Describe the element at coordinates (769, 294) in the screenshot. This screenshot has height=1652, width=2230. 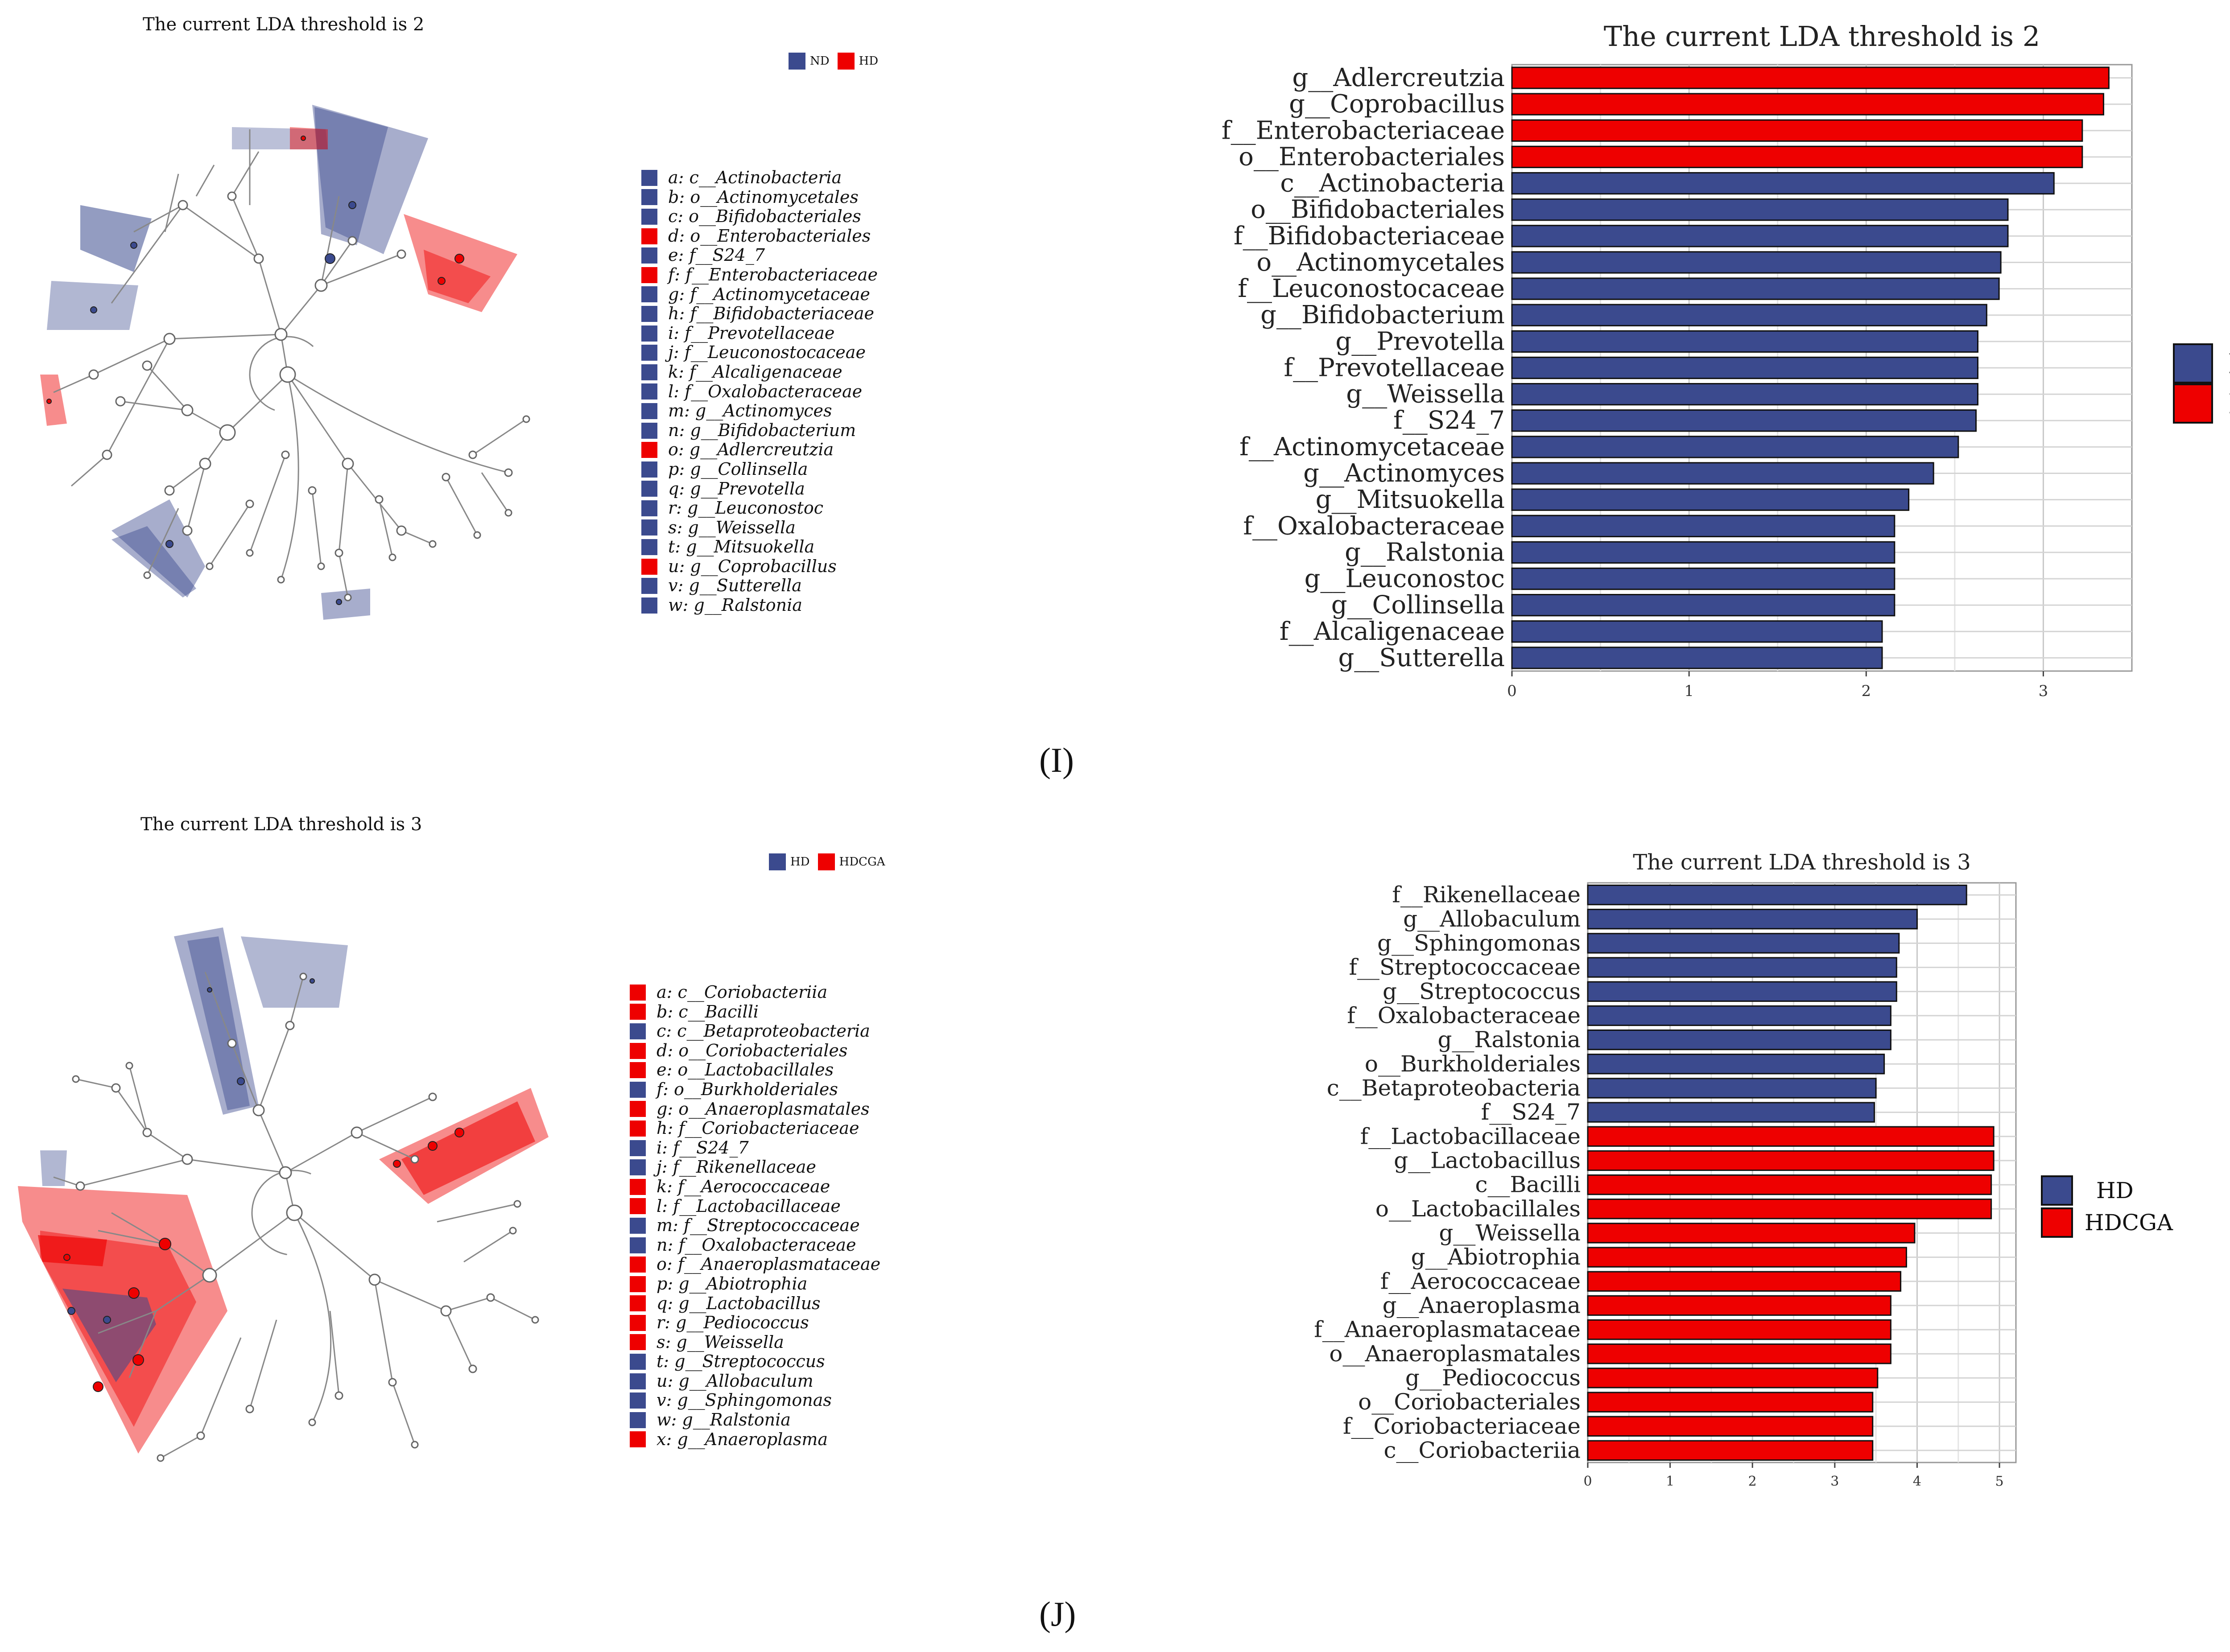
I see `key-label: g: f__Actinomycetaceae` at that location.